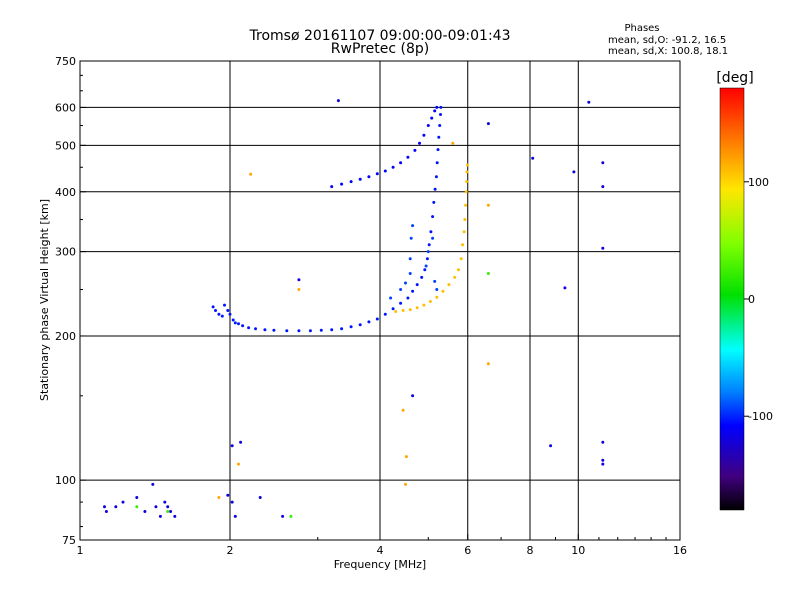  What do you see at coordinates (380, 564) in the screenshot?
I see `x-axis-label: Frequency [MHz]` at bounding box center [380, 564].